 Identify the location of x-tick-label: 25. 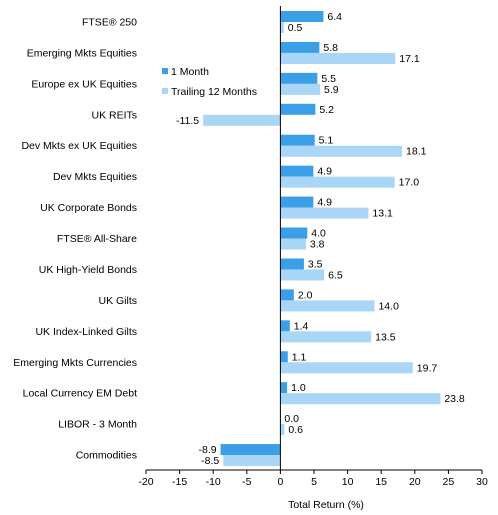
(449, 482).